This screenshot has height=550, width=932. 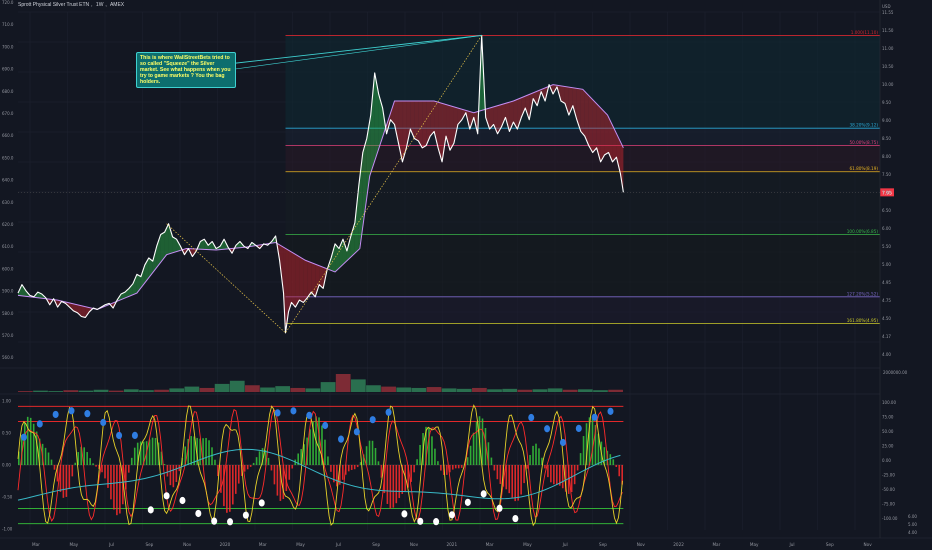 I want to click on exchange-label: AMEX, so click(x=117, y=5).